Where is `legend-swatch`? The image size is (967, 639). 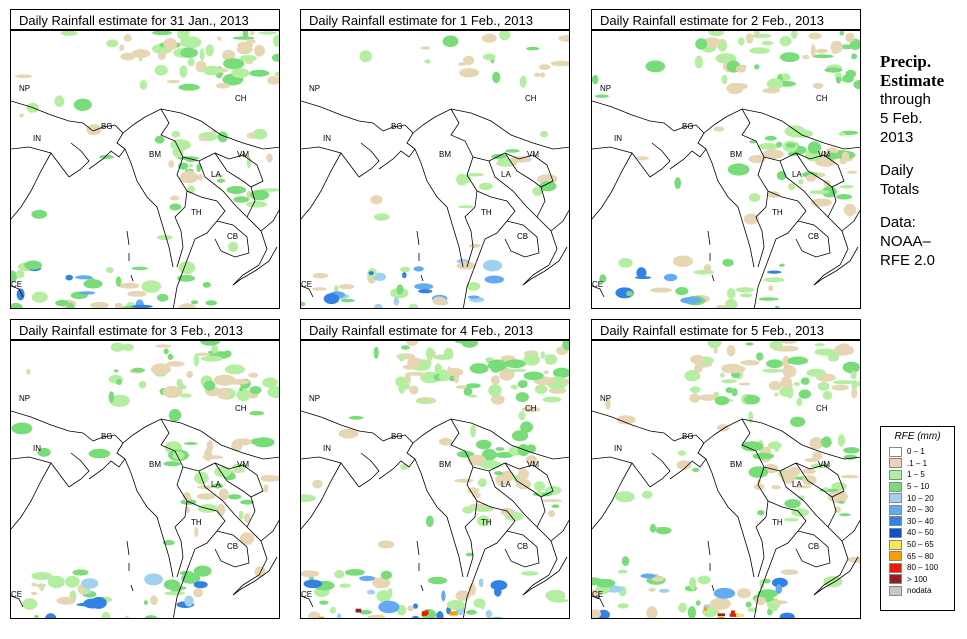
legend-swatch is located at coordinates (895, 474).